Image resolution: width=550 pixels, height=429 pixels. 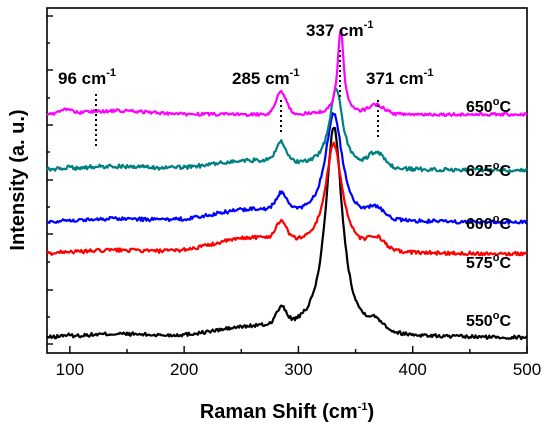 I want to click on peak-label: 337 cm-1, so click(x=339, y=29).